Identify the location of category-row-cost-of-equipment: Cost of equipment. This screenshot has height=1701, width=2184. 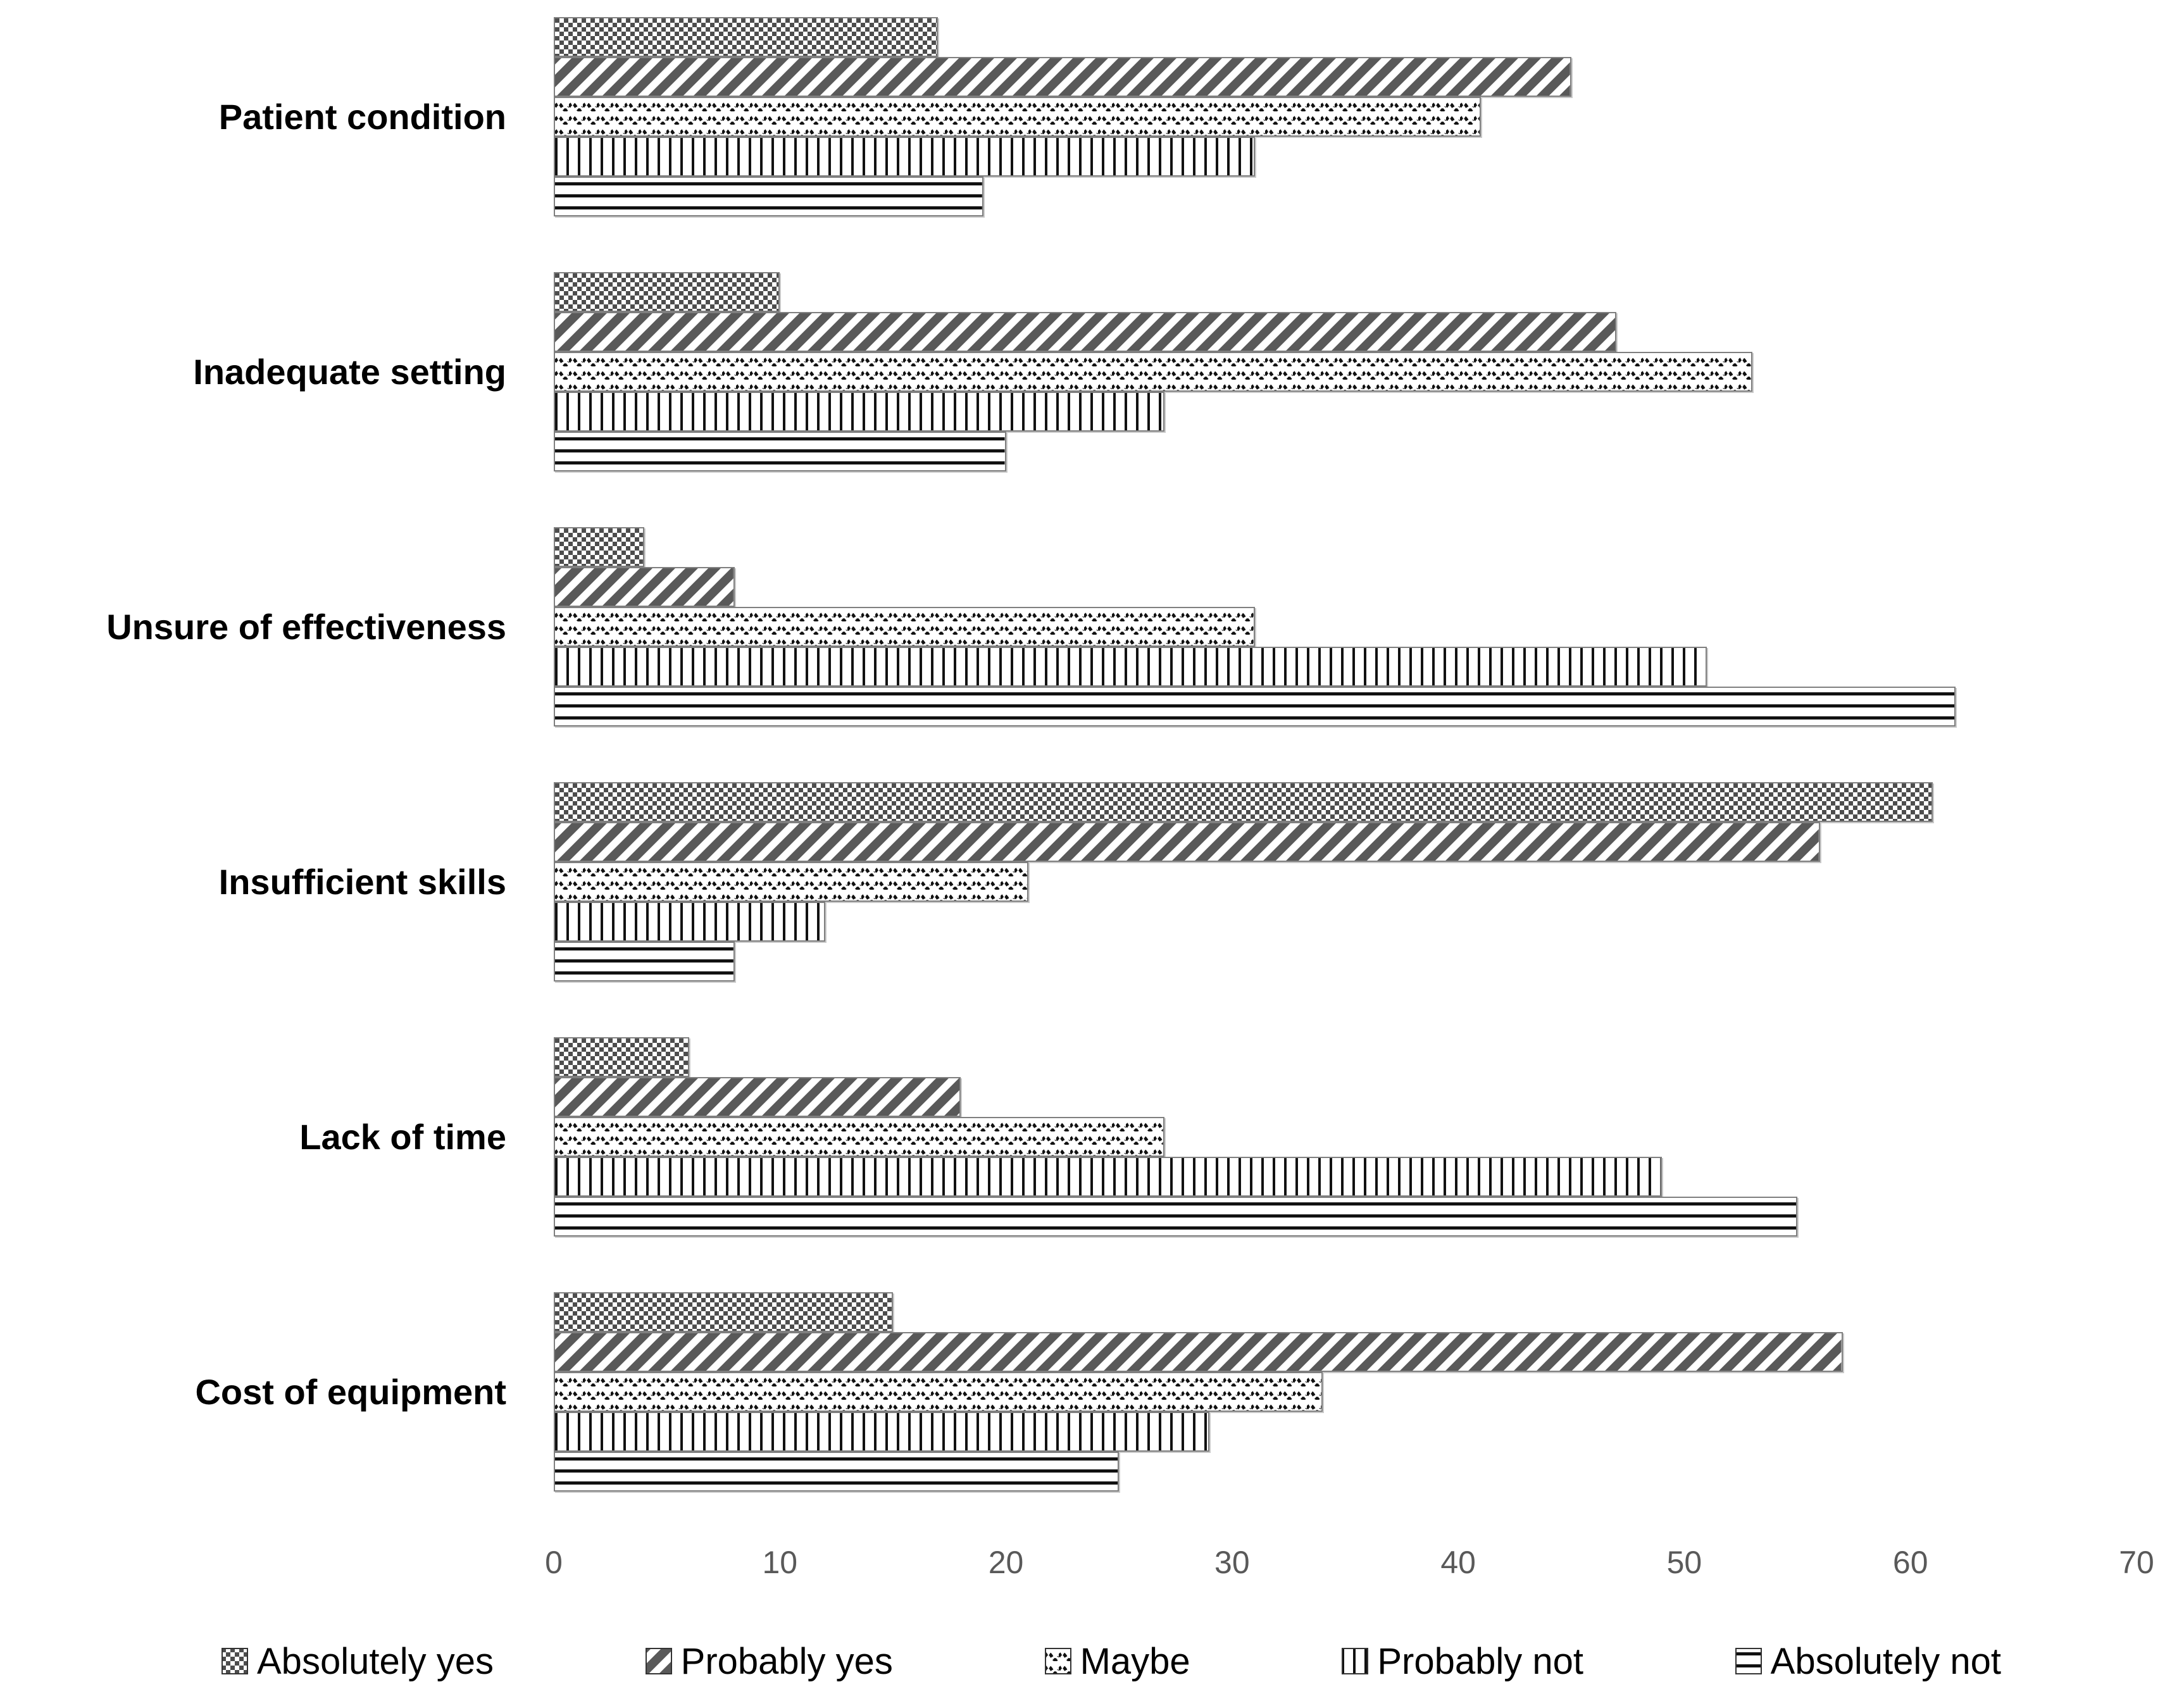
(1092, 1392).